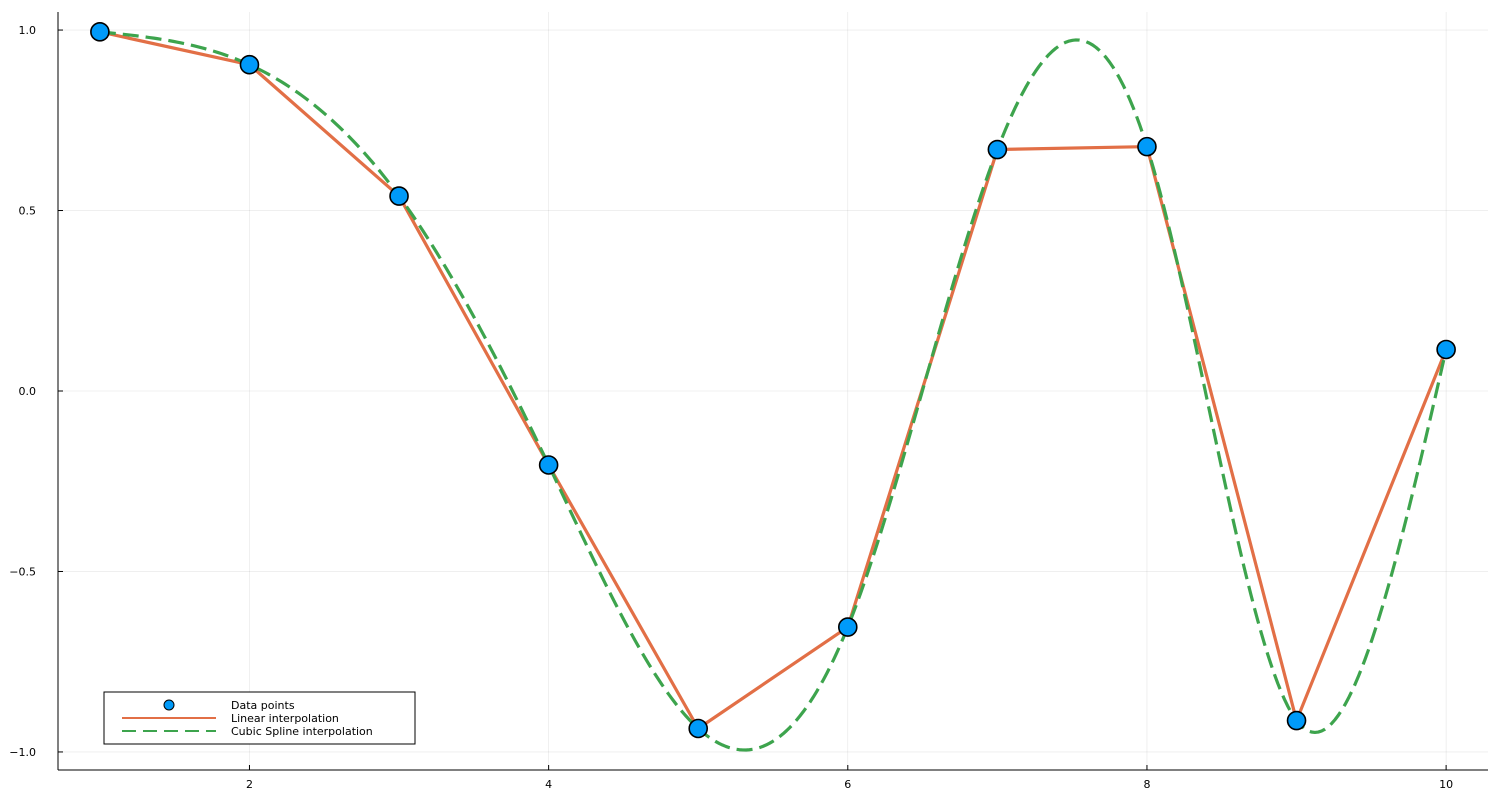 This screenshot has width=1500, height=800. Describe the element at coordinates (28, 30) in the screenshot. I see `y-tick-label: 1.0` at that location.